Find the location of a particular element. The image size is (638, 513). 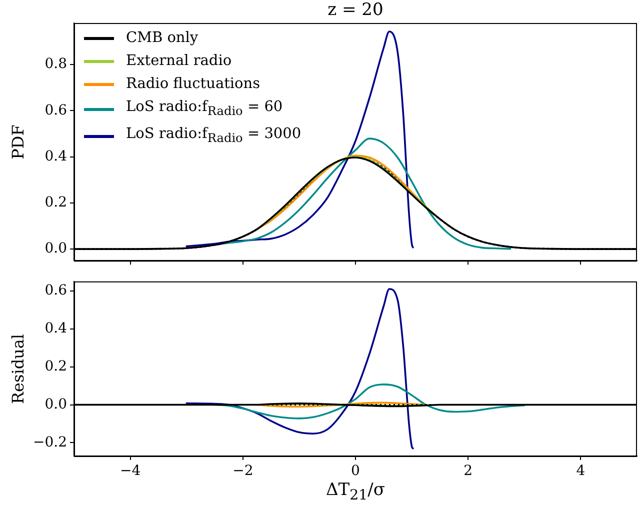

y-tick-label: 0.8 is located at coordinates (55, 64).